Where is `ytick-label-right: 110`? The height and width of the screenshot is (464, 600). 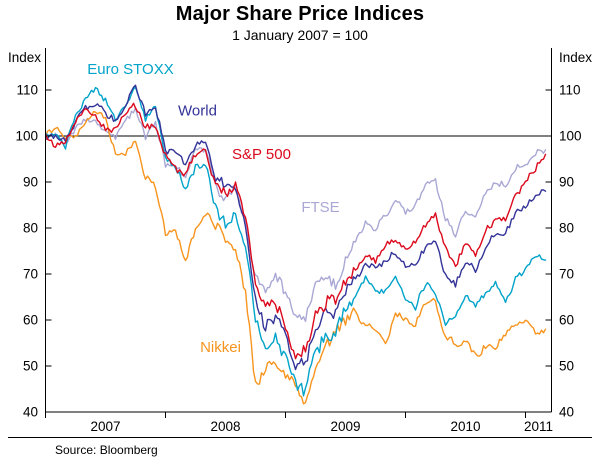
ytick-label-right: 110 is located at coordinates (570, 90).